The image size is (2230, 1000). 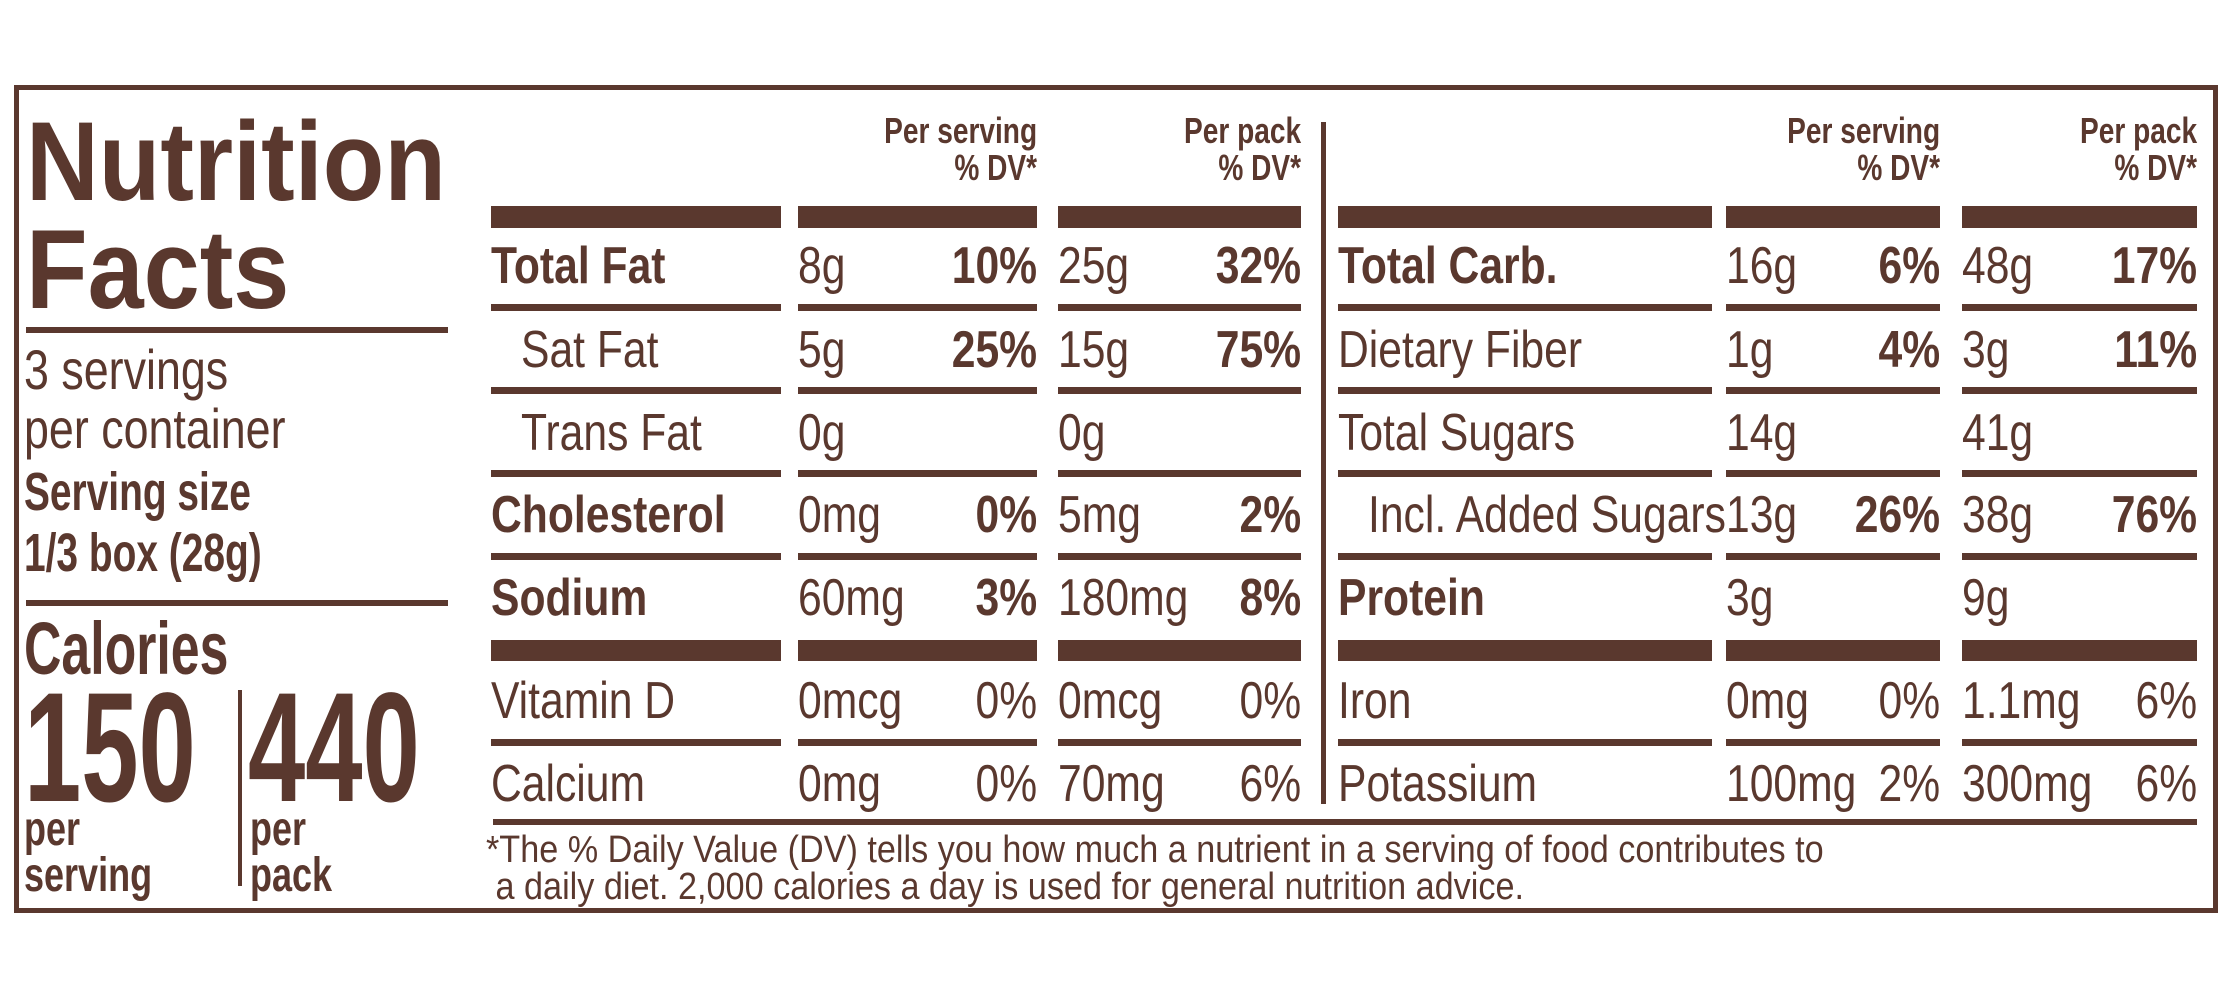 I want to click on left-vitamin-pack-dv: 6%, so click(x=1270, y=784).